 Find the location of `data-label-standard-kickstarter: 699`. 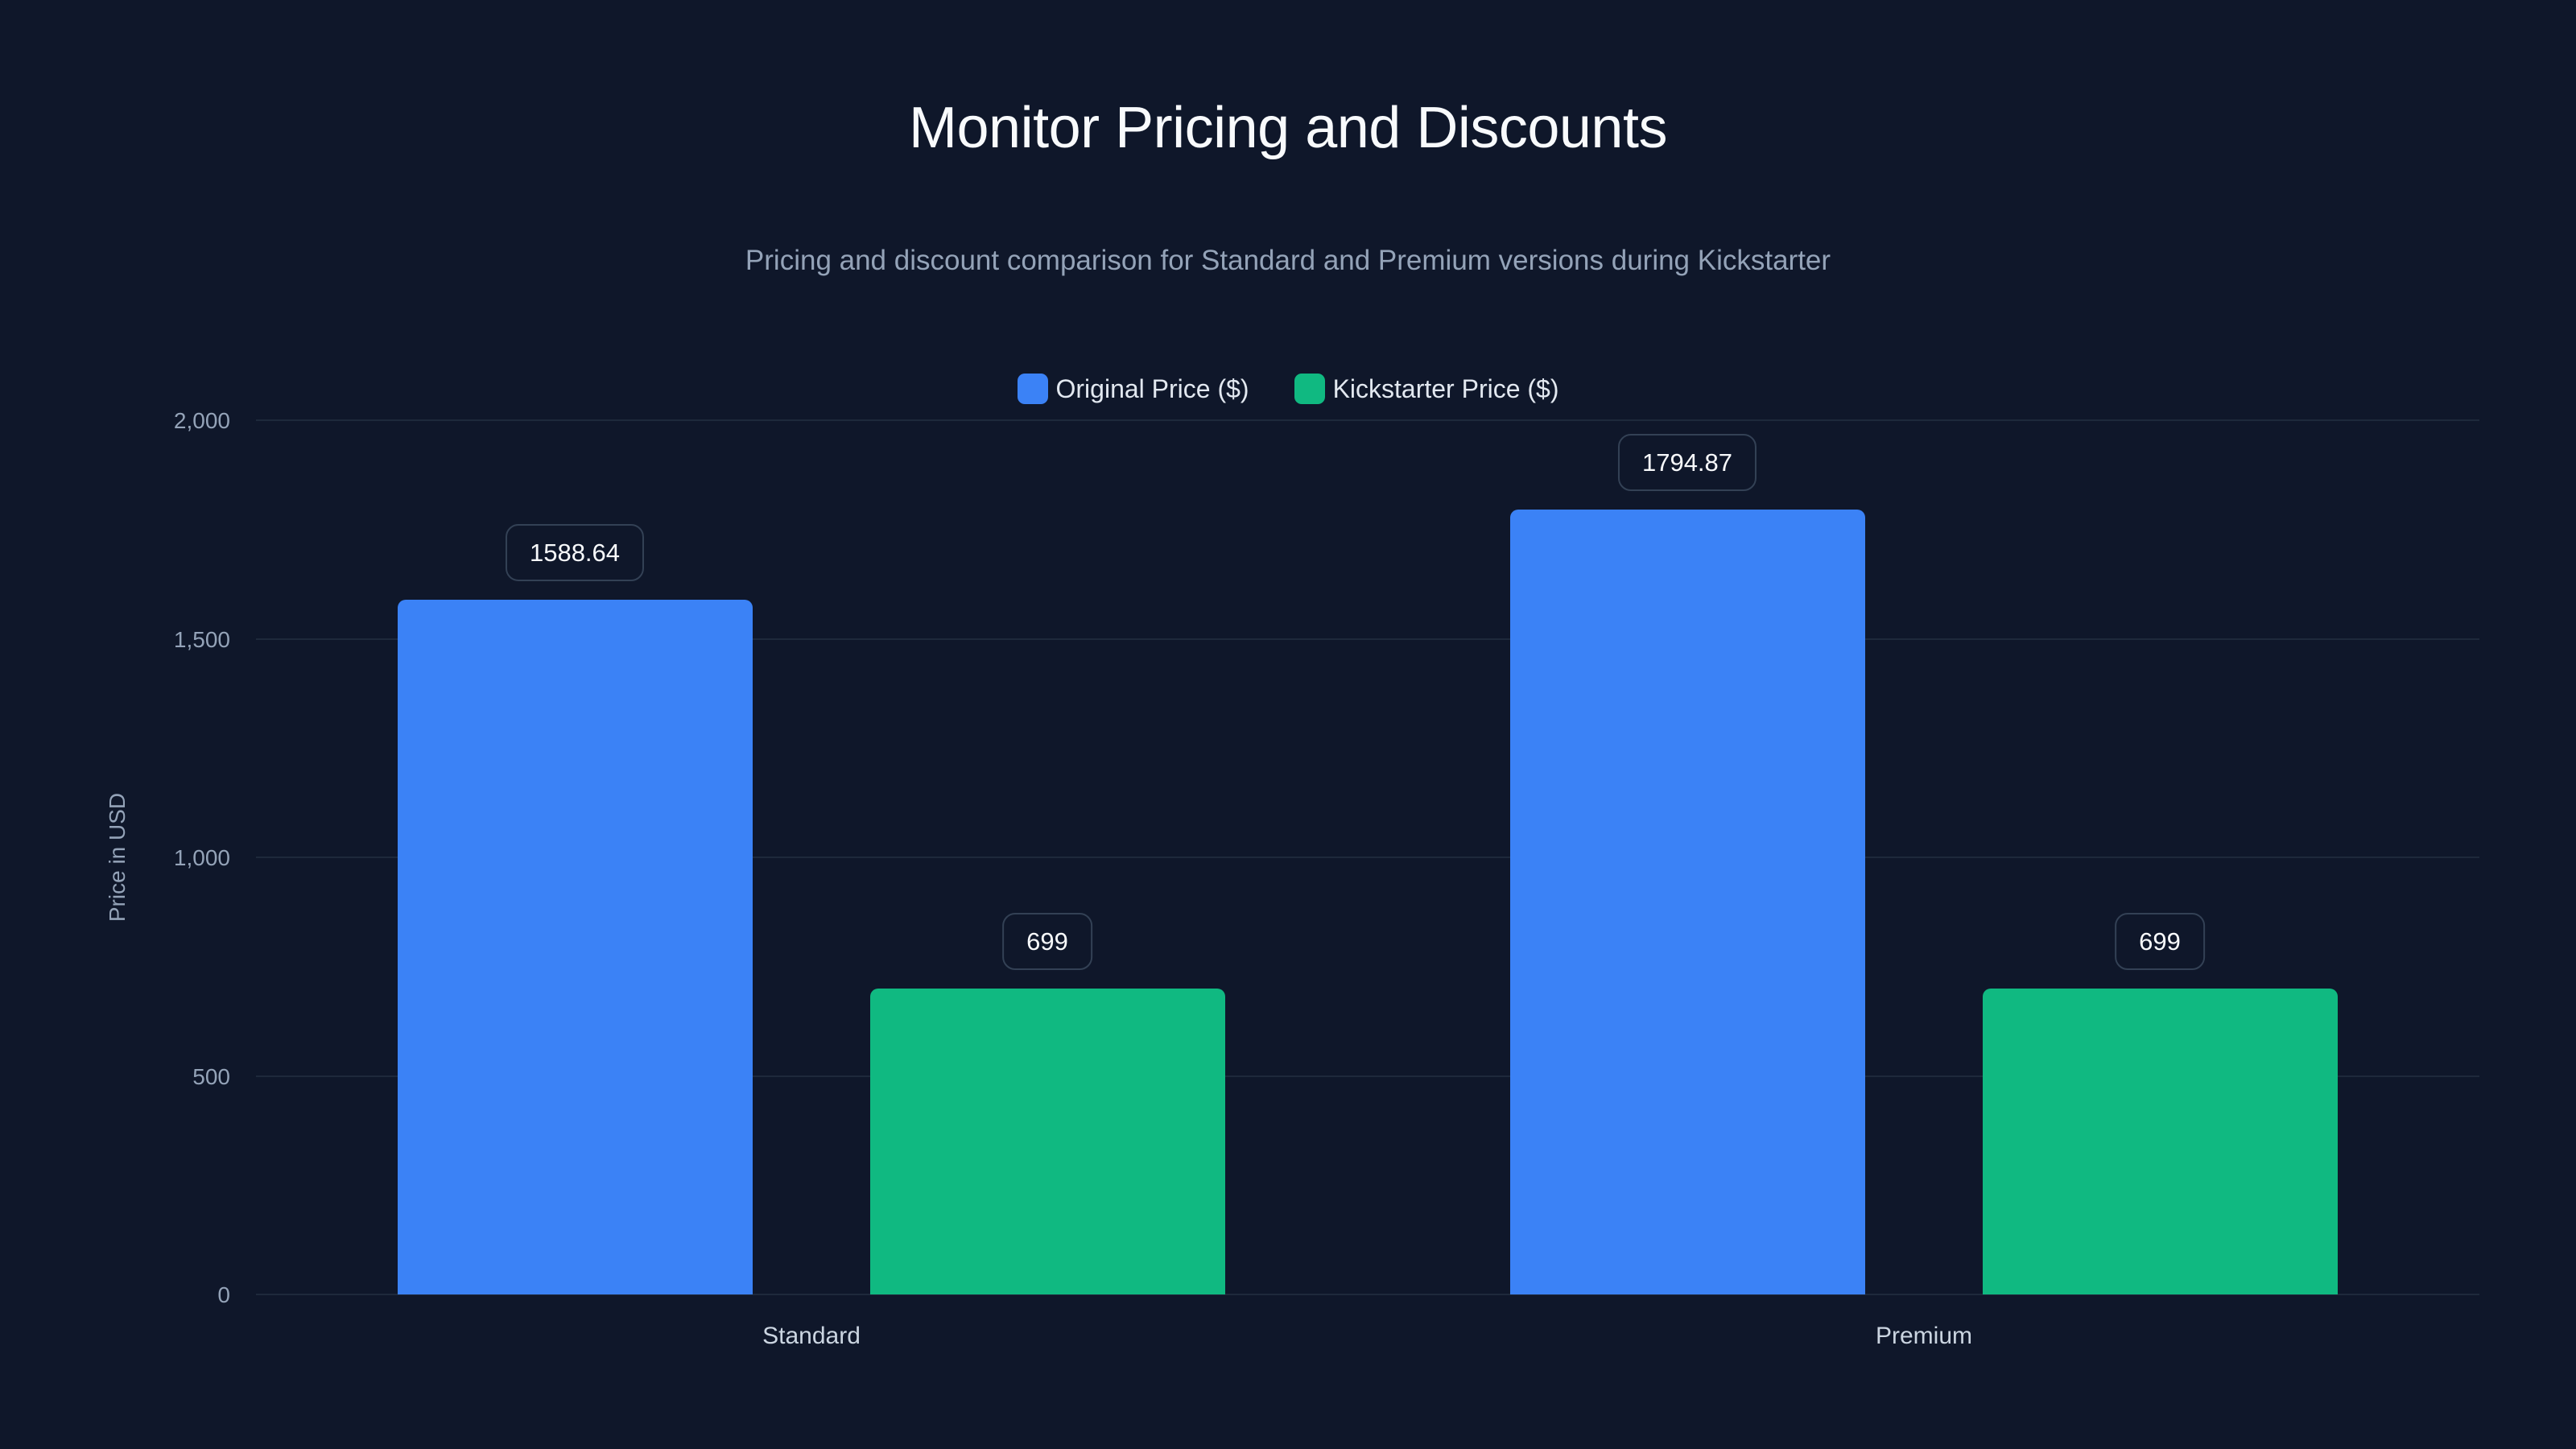

data-label-standard-kickstarter: 699 is located at coordinates (1047, 941).